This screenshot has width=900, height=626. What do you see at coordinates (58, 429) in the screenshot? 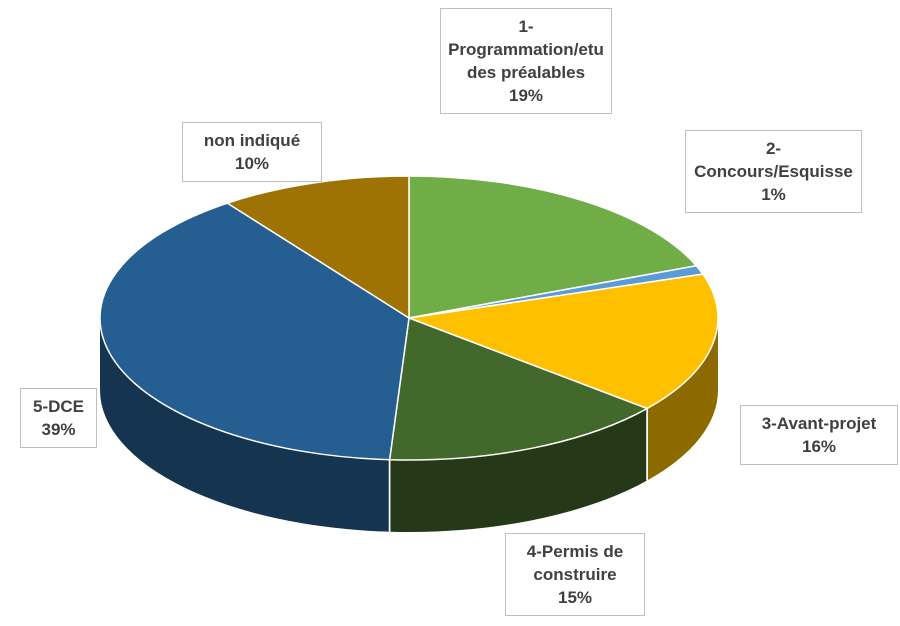
I see `value-label: 39%` at bounding box center [58, 429].